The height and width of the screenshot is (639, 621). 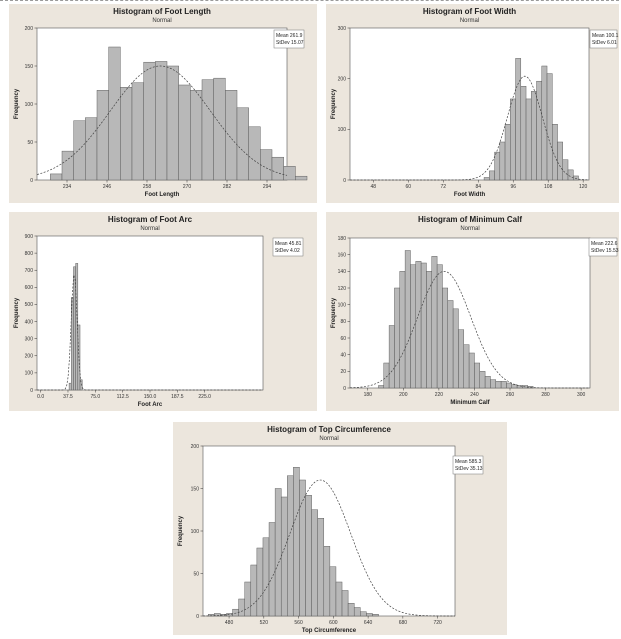 What do you see at coordinates (368, 395) in the screenshot?
I see `x-tick-label: 180` at bounding box center [368, 395].